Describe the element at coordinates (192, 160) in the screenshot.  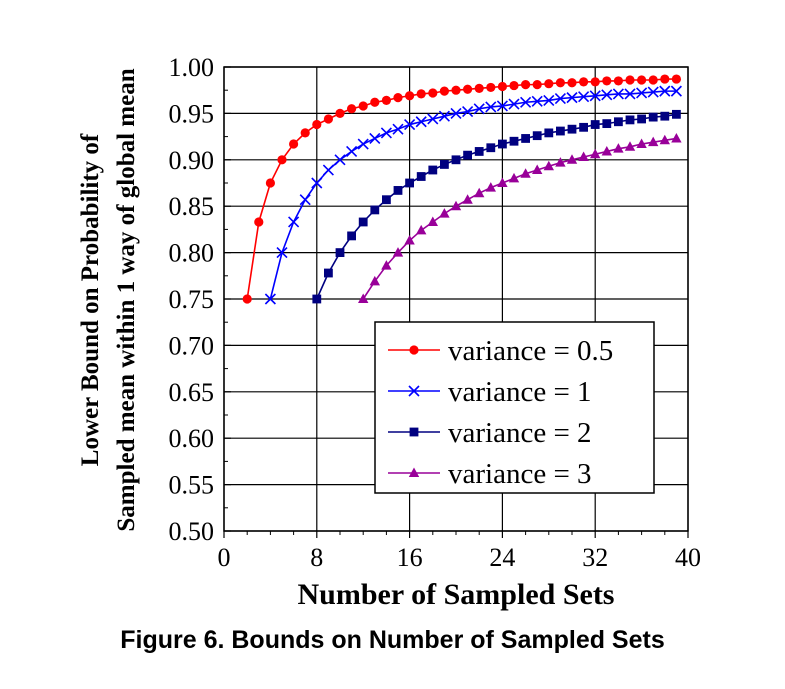
I see `y-tick-label: 0.90` at that location.